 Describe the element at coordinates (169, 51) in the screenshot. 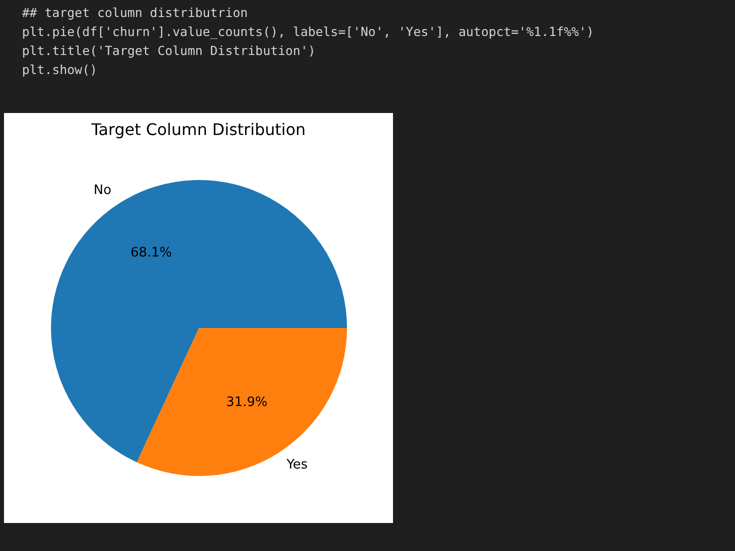

I see `text: plt.title('Target Column Distribution')` at that location.